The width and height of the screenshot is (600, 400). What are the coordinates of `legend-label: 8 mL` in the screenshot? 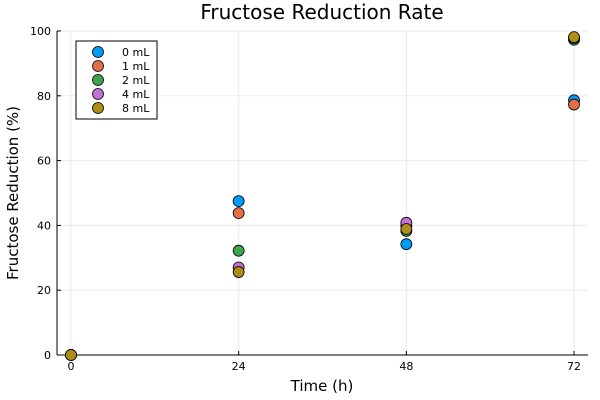 It's located at (136, 108).